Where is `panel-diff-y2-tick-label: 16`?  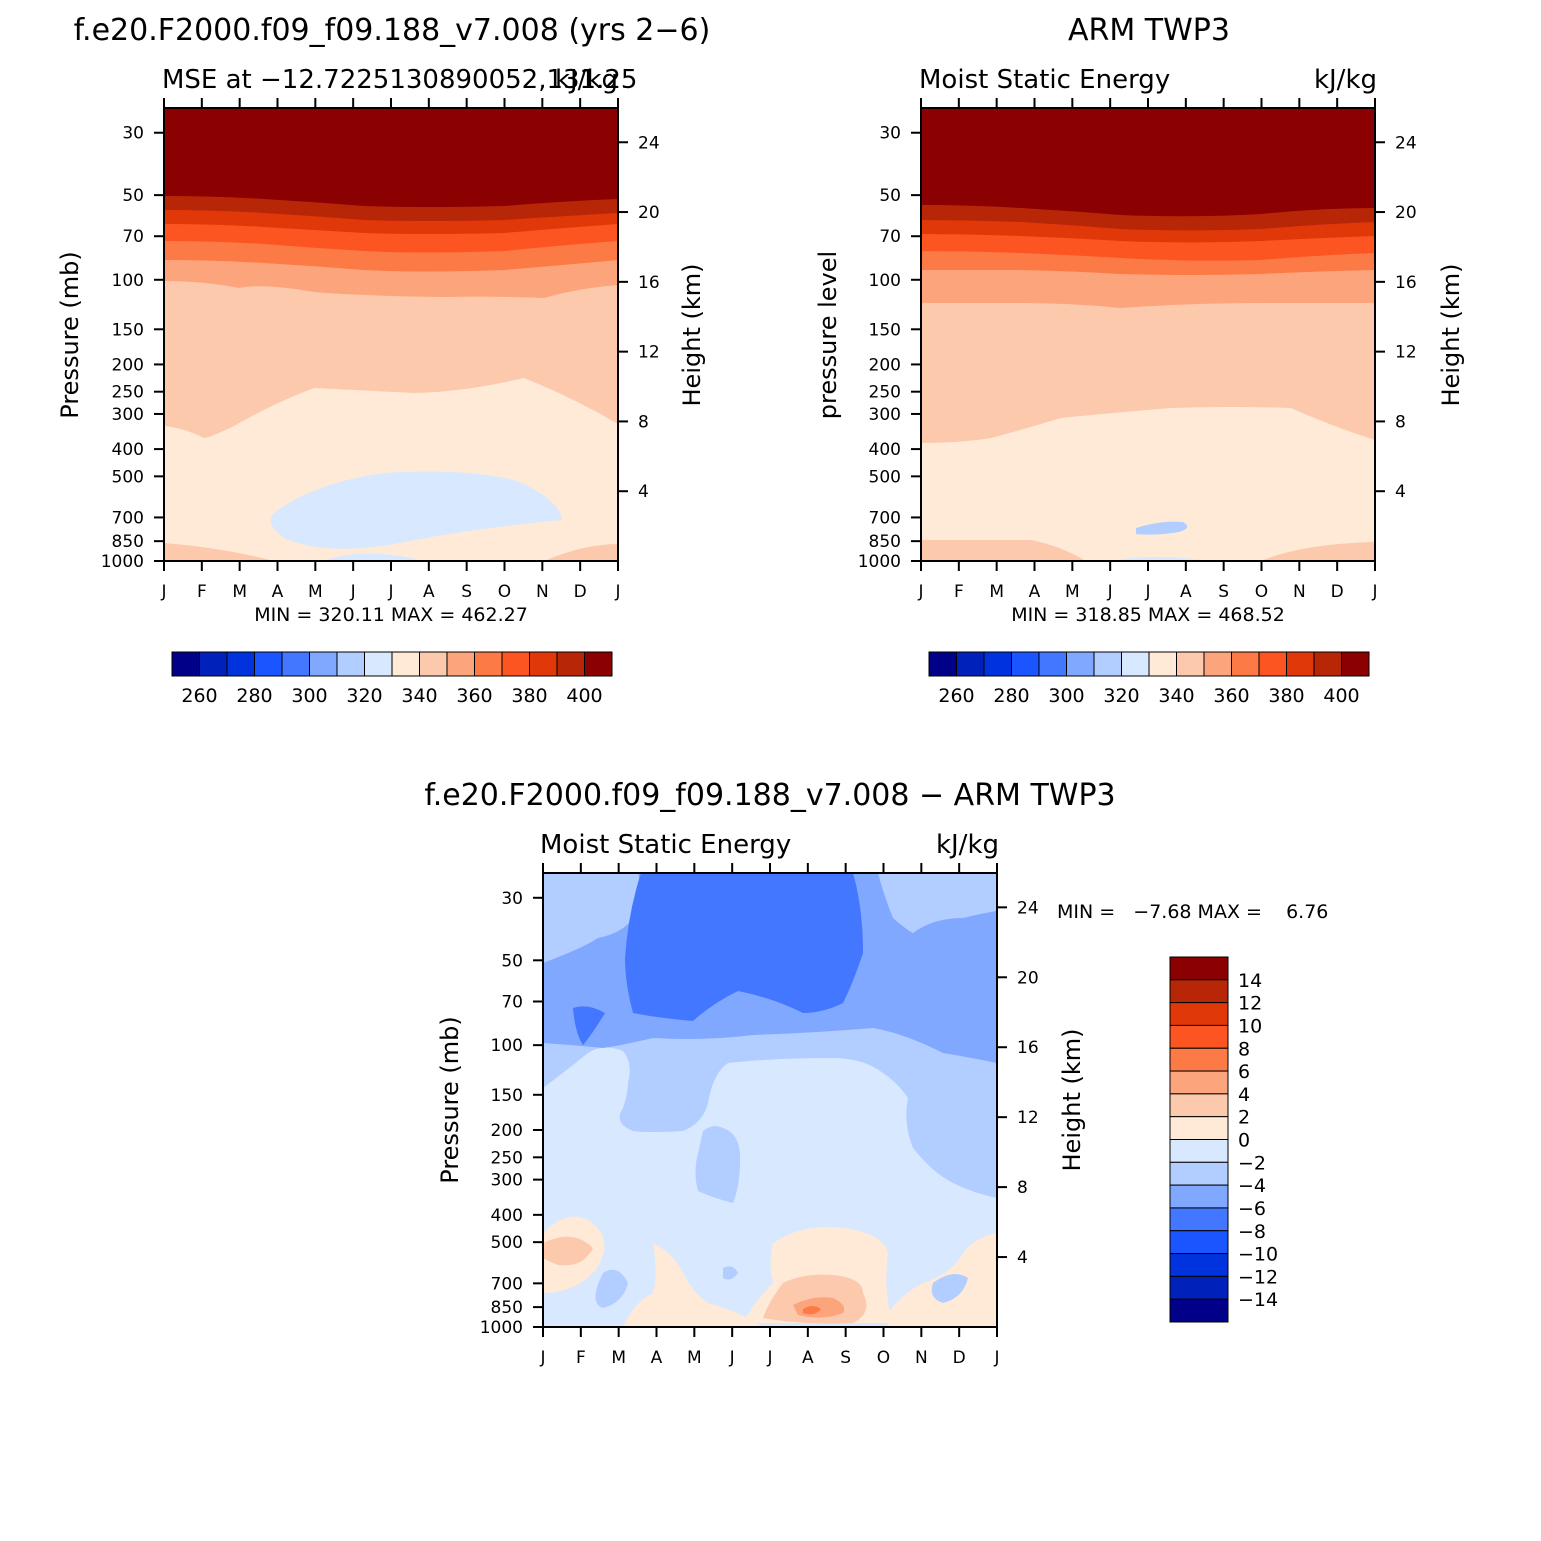
panel-diff-y2-tick-label: 16 is located at coordinates (1028, 1048).